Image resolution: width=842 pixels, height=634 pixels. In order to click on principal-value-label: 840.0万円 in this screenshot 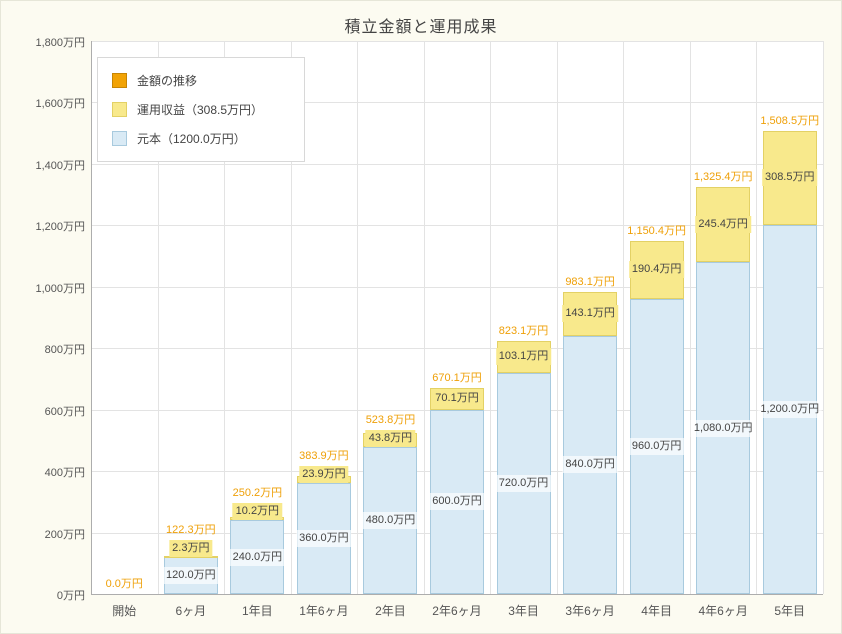, I will do `click(590, 465)`.